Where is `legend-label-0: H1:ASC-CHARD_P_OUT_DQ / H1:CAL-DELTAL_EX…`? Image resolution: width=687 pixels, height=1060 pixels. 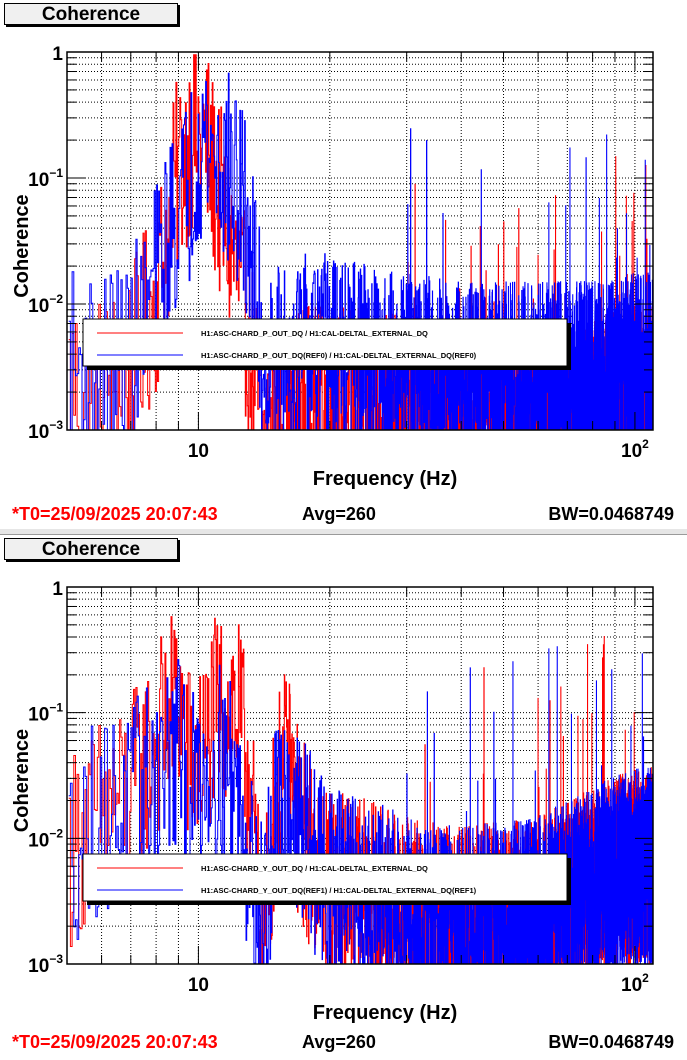
legend-label-0: H1:ASC-CHARD_P_OUT_DQ / H1:CAL-DELTAL_EX… is located at coordinates (314, 333).